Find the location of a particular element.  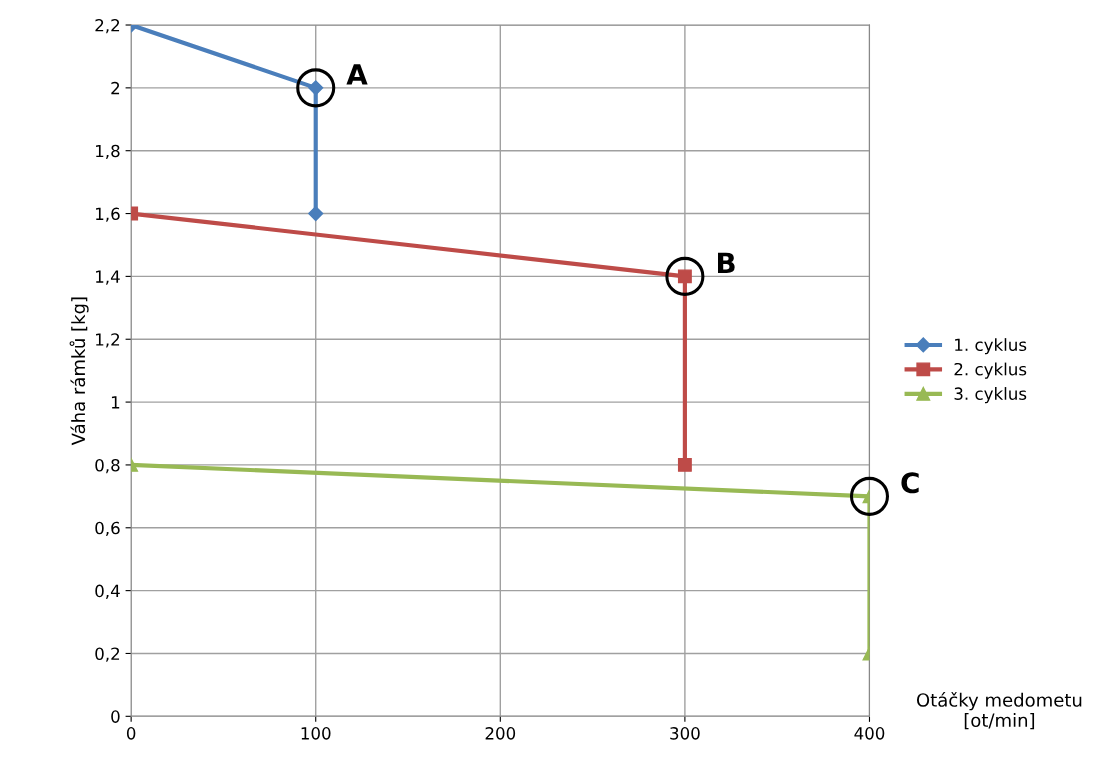

y-tick-label: 2 is located at coordinates (115, 88).